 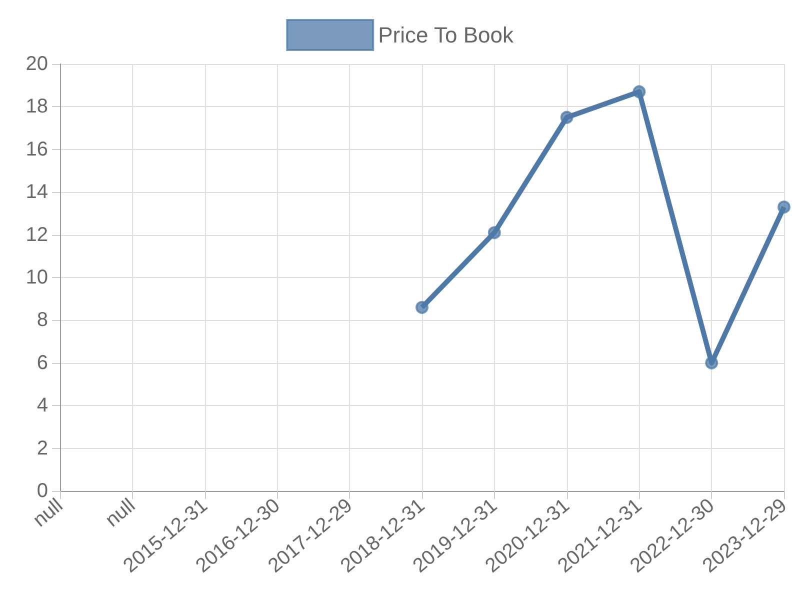 I want to click on y-tick-label: 4, so click(x=42, y=405).